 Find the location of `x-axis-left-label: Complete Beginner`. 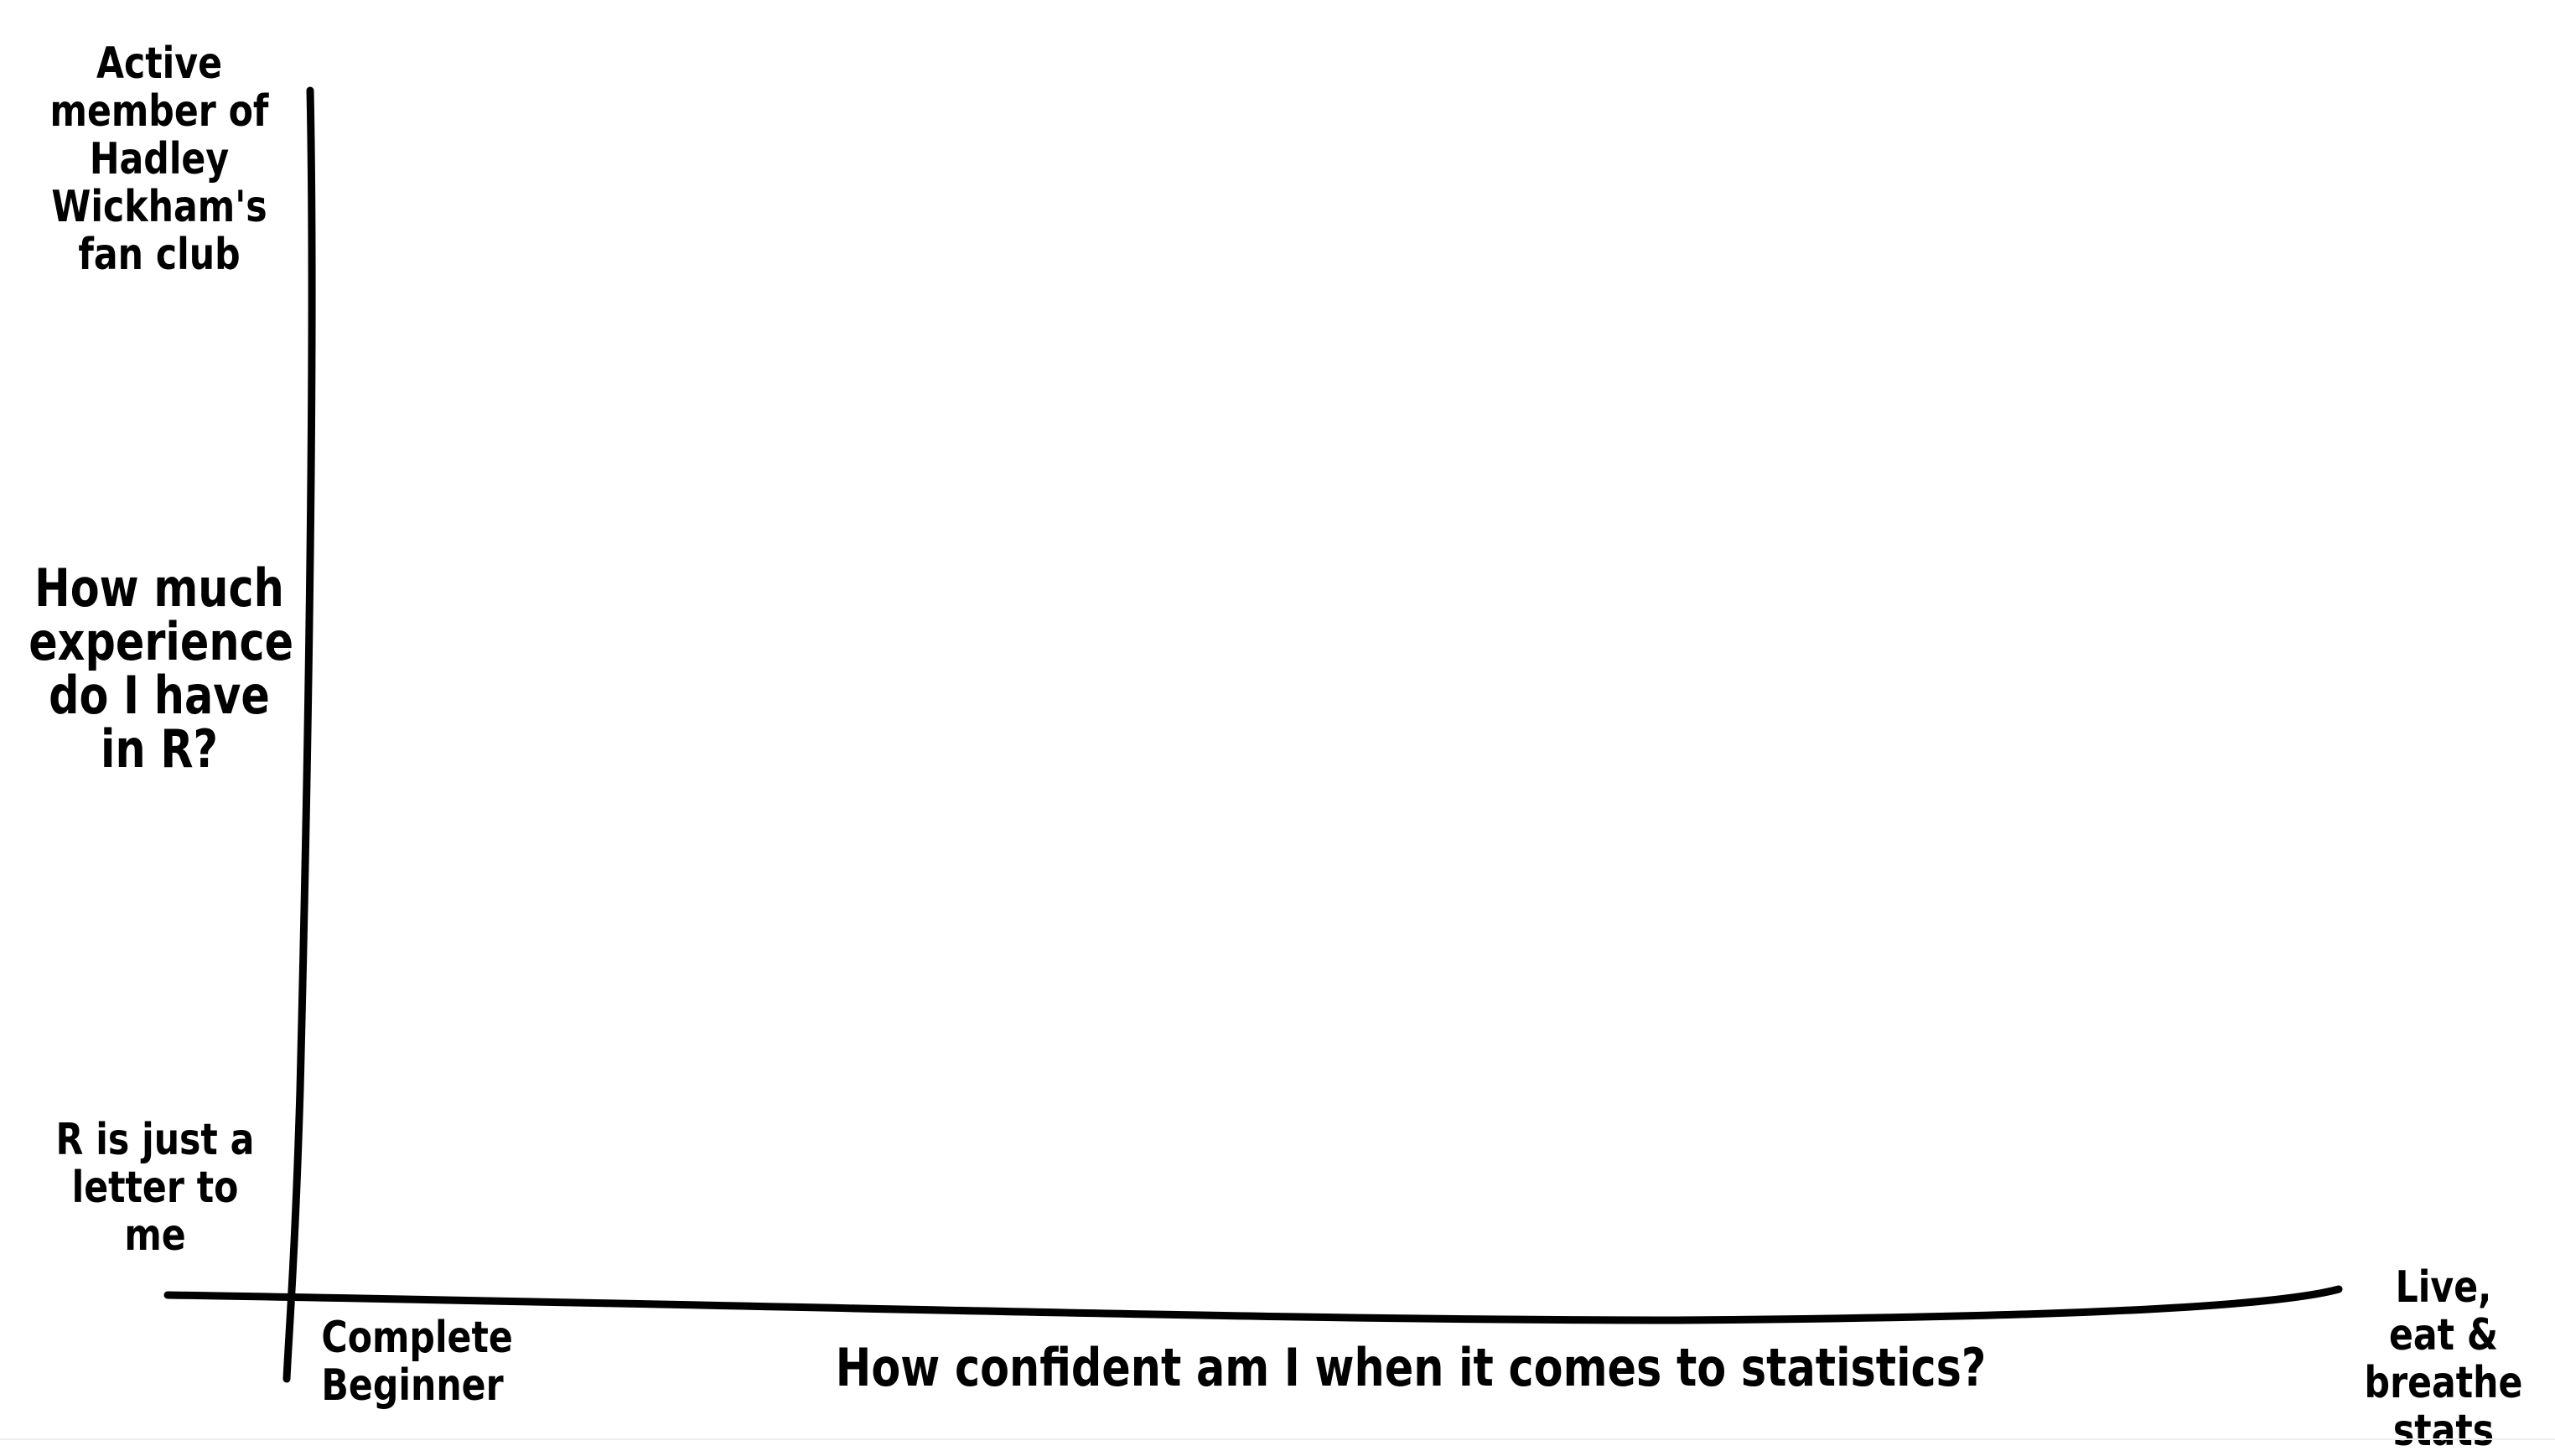

x-axis-left-label: Complete Beginner is located at coordinates (417, 1362).